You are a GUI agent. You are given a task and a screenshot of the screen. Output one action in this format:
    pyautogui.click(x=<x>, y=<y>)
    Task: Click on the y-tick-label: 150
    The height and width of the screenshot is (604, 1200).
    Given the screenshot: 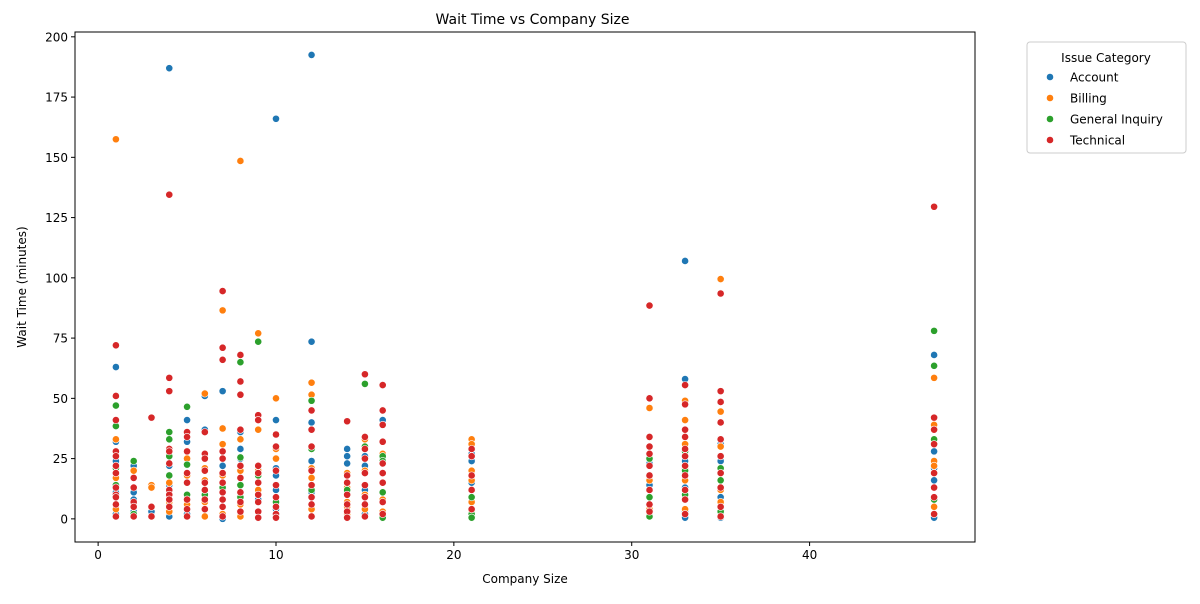 What is the action you would take?
    pyautogui.click(x=56, y=158)
    